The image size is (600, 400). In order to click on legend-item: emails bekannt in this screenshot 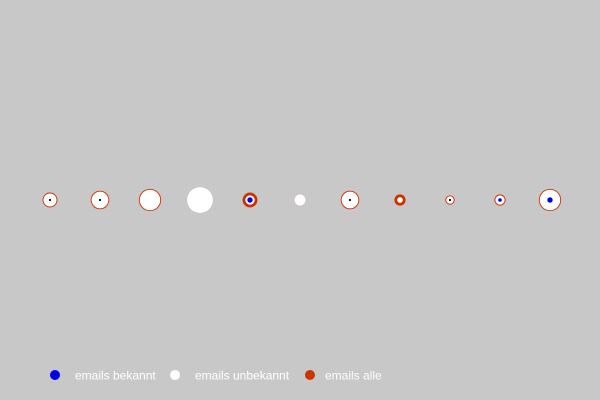, I will do `click(103, 376)`.